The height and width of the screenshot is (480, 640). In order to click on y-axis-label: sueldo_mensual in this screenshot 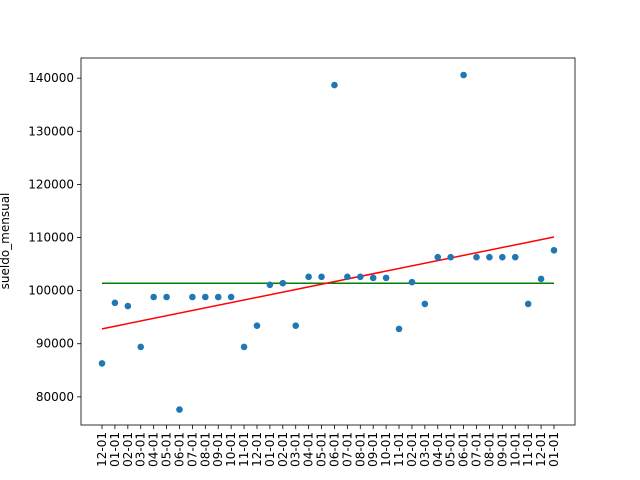, I will do `click(6, 241)`.